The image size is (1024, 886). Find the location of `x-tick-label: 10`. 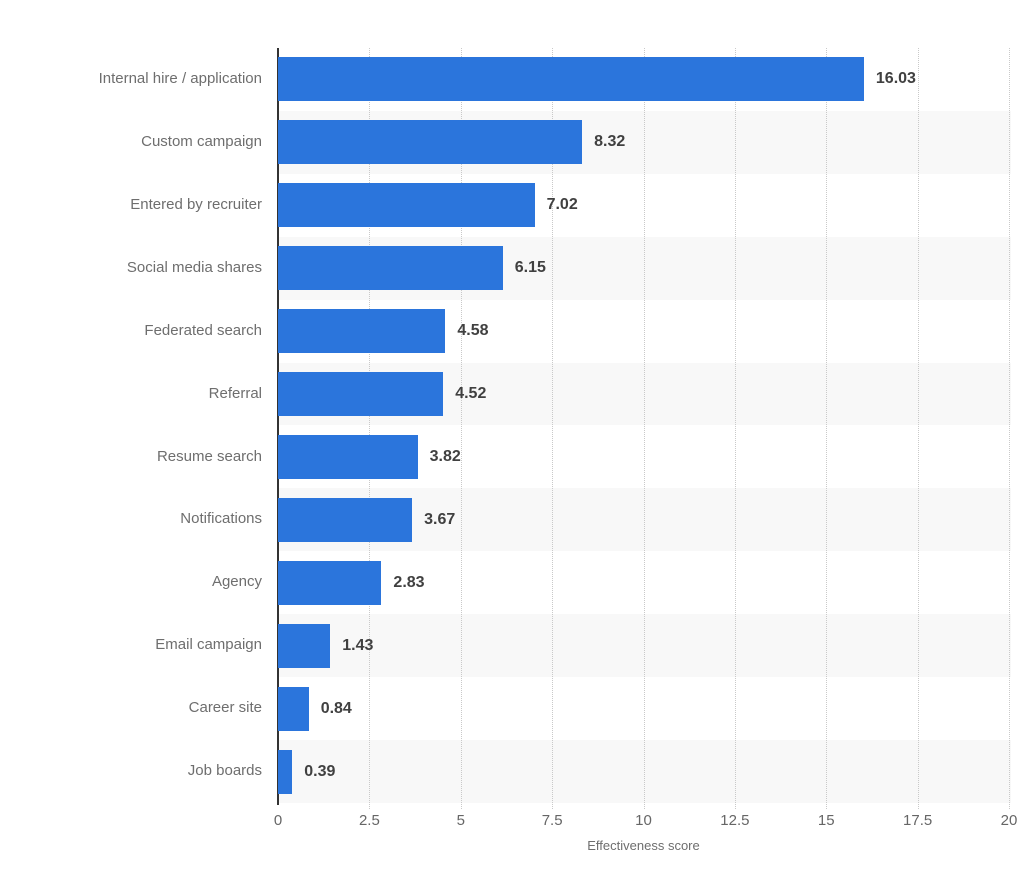

x-tick-label: 10 is located at coordinates (643, 820).